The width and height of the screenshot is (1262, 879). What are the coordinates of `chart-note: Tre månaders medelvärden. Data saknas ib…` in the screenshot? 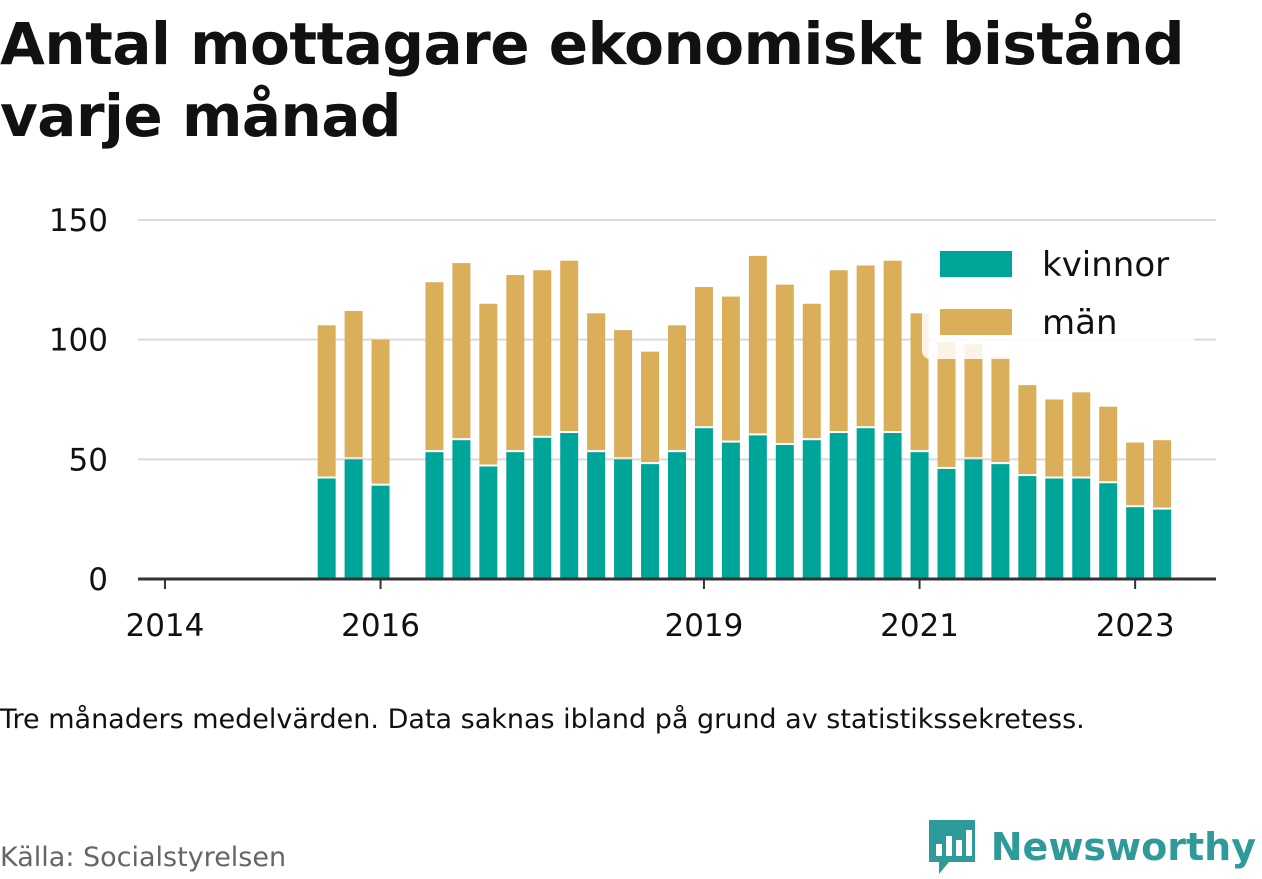 It's located at (542, 719).